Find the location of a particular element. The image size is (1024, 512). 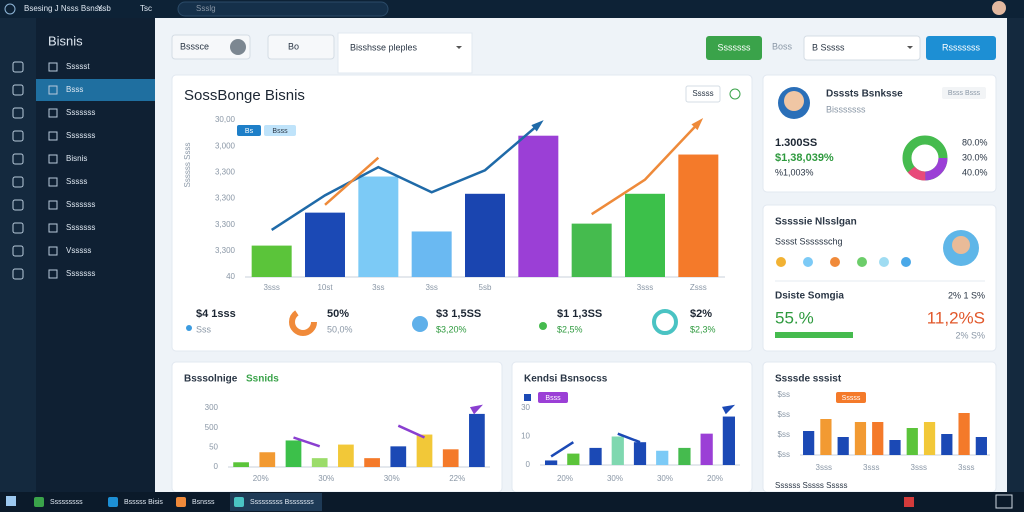

pin-icon is located at coordinates (735, 94).